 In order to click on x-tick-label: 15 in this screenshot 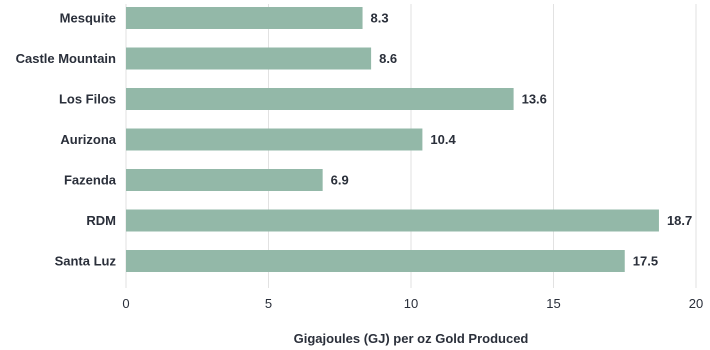, I will do `click(553, 303)`.